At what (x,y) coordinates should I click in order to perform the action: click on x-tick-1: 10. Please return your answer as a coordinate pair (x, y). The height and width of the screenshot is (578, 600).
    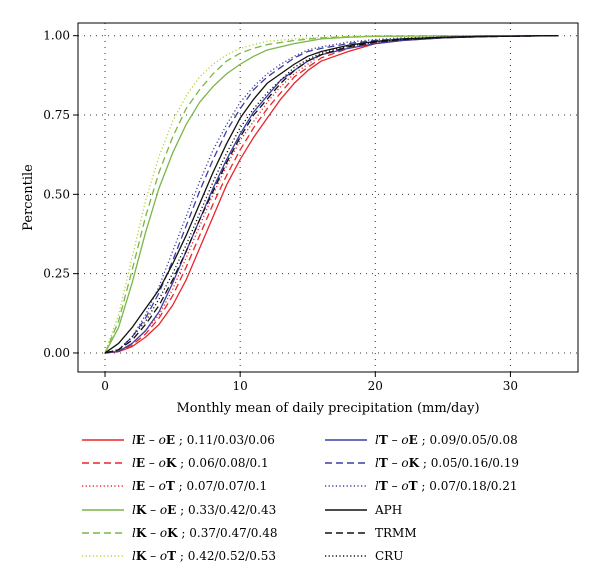
    Looking at the image, I should click on (240, 382).